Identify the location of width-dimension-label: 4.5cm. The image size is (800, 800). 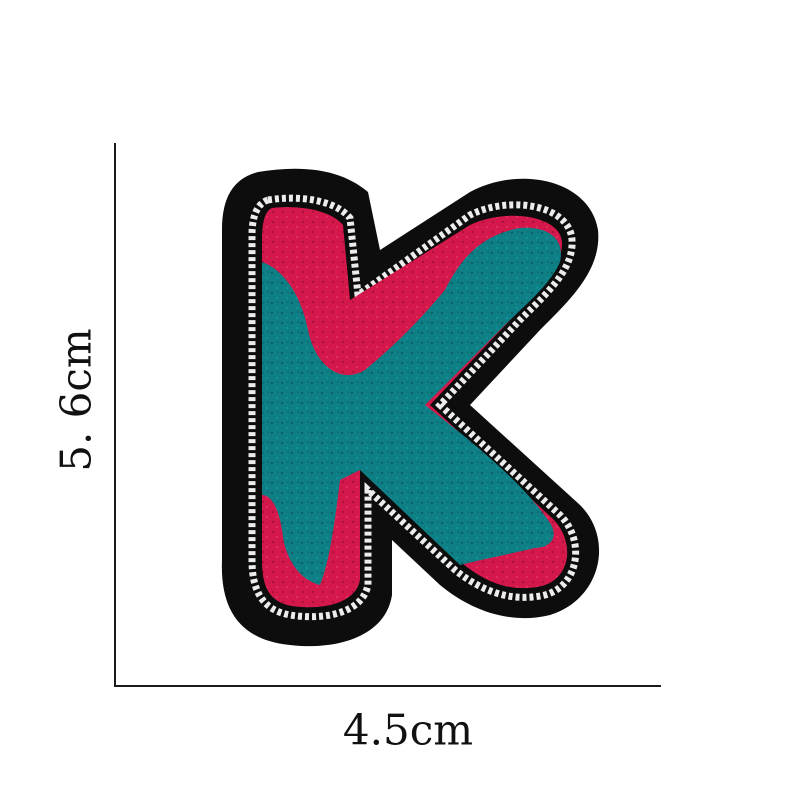
(408, 730).